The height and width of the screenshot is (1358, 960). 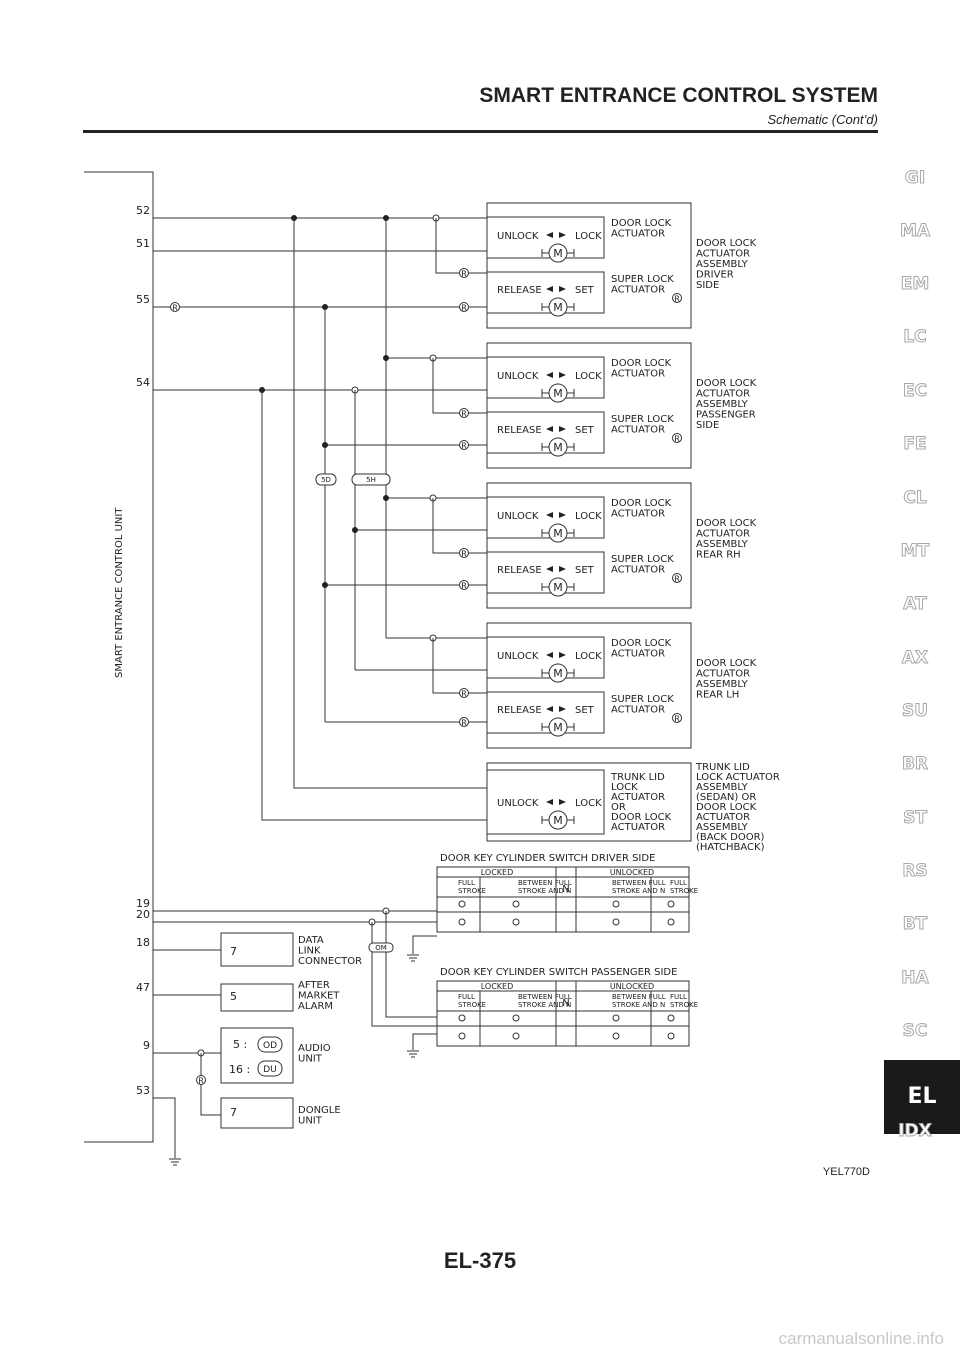 I want to click on connector-om, so click(x=381, y=947).